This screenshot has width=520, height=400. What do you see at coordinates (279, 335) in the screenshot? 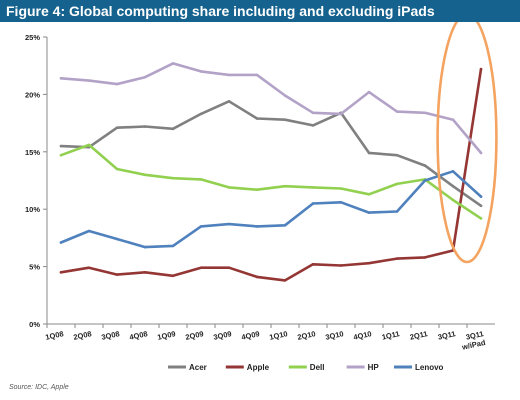
I see `x-tick-label: 1Q10` at bounding box center [279, 335].